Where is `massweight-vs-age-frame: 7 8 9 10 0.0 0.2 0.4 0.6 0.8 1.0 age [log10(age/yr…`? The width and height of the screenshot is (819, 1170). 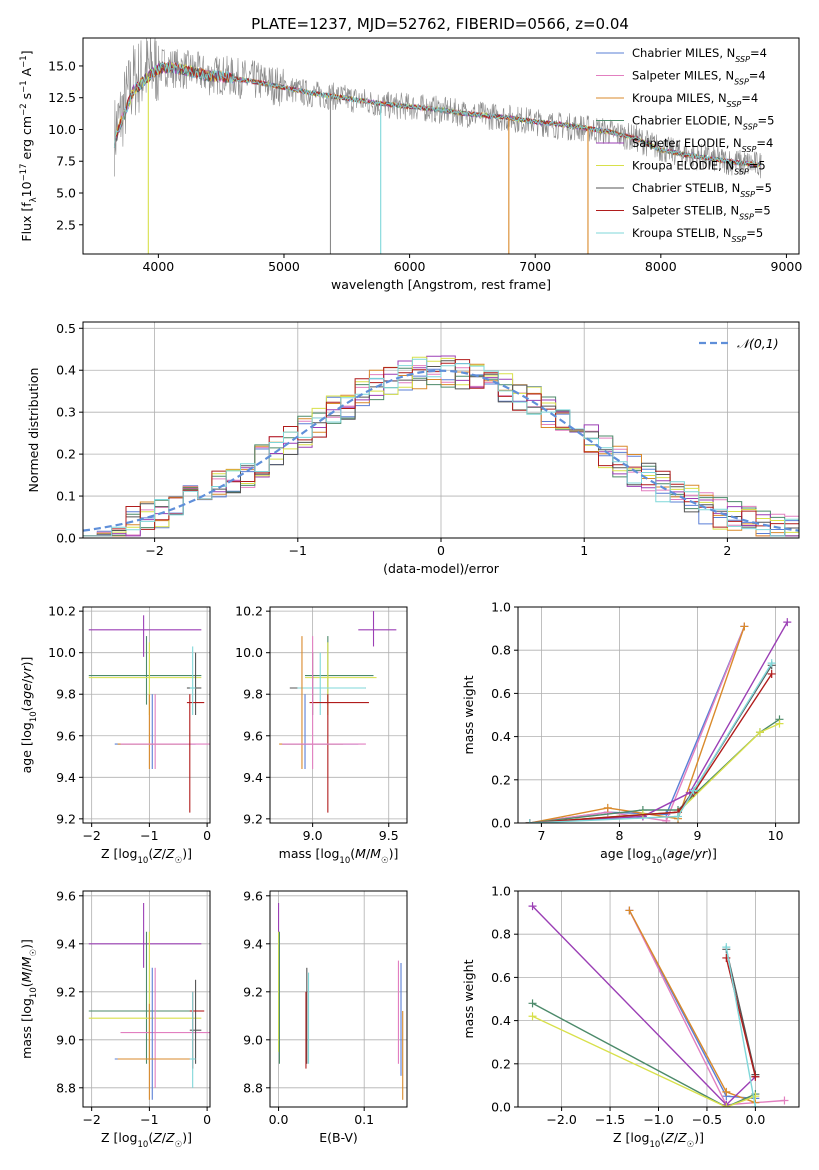
massweight-vs-age-frame: 7 8 9 10 0.0 0.2 0.4 0.6 0.8 1.0 age [log10(age/yr… is located at coordinates (630, 733).